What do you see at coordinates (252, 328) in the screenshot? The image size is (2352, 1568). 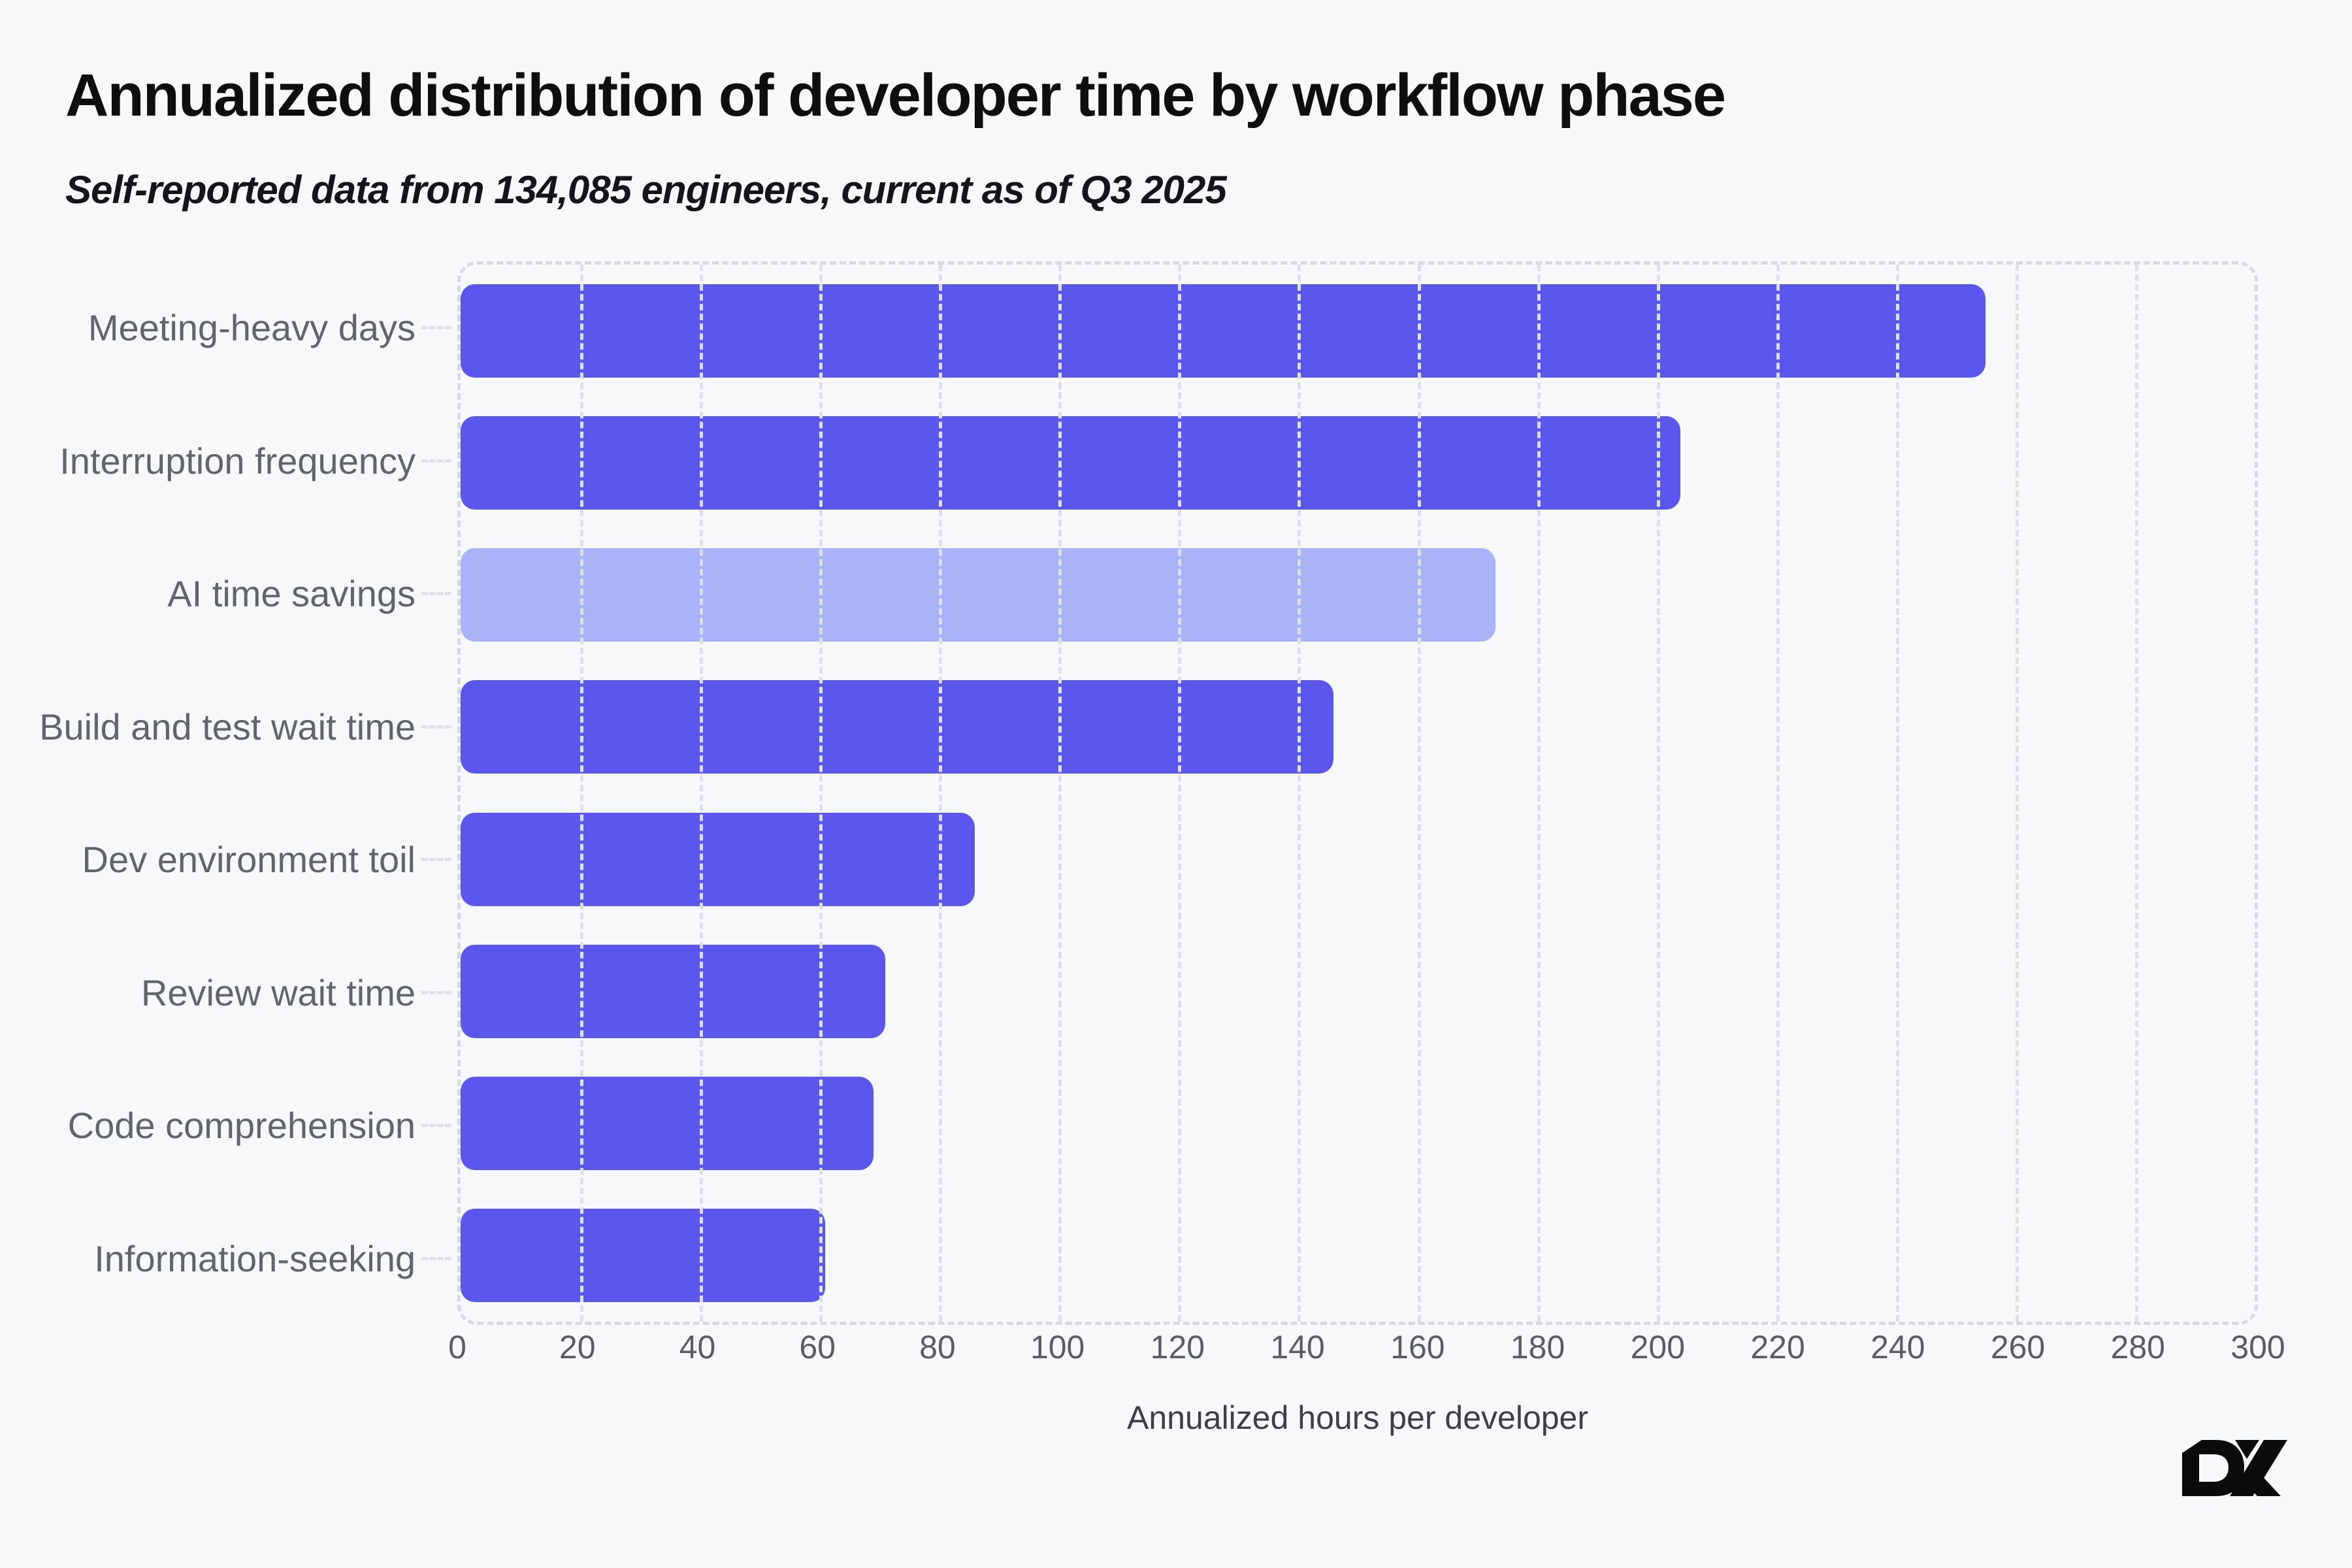 I see `category-label: Meeting-heavy days` at bounding box center [252, 328].